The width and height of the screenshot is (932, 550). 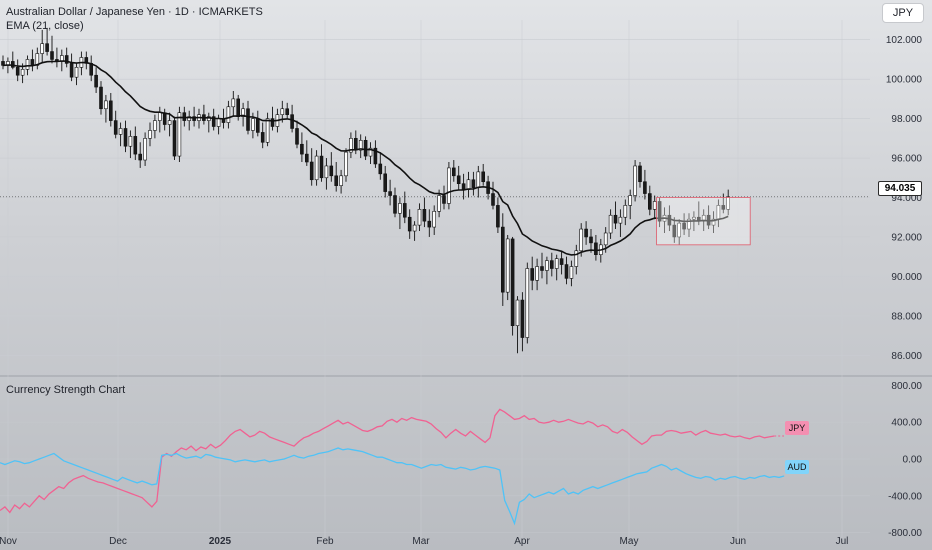 I want to click on price-tick-label: 92.000, so click(x=906, y=237).